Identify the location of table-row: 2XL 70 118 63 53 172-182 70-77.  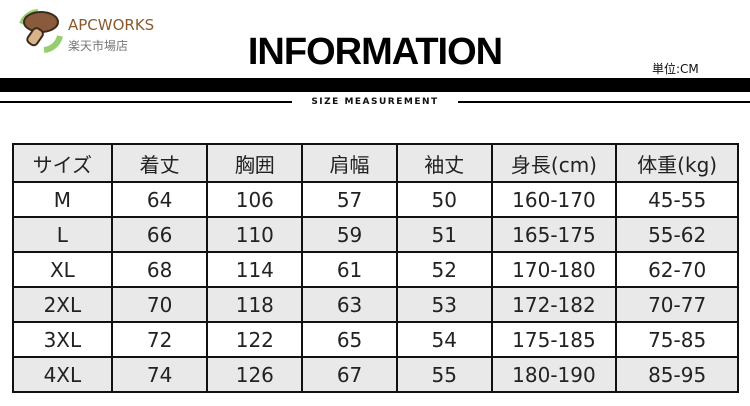
(375, 304).